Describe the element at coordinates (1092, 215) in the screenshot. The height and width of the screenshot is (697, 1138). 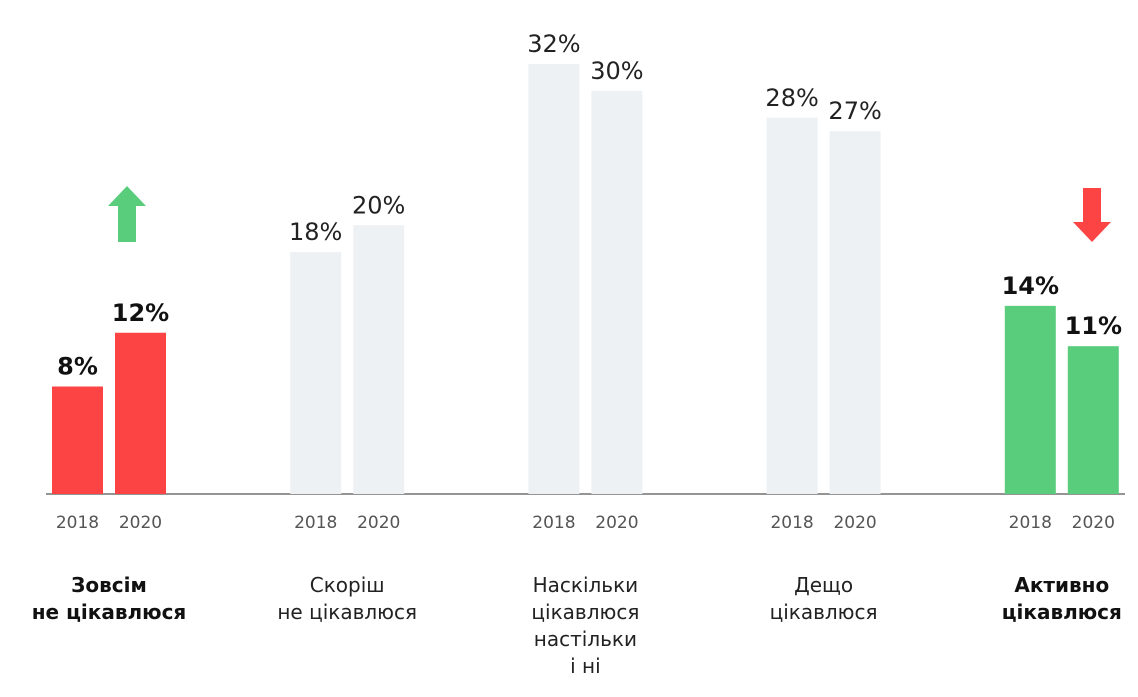
I see `down-arrow` at that location.